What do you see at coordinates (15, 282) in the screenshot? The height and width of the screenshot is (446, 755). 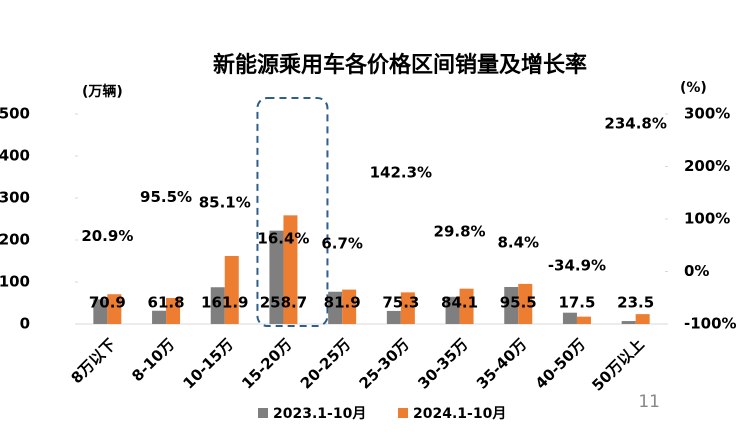 I see `y-tick-label: 100` at bounding box center [15, 282].